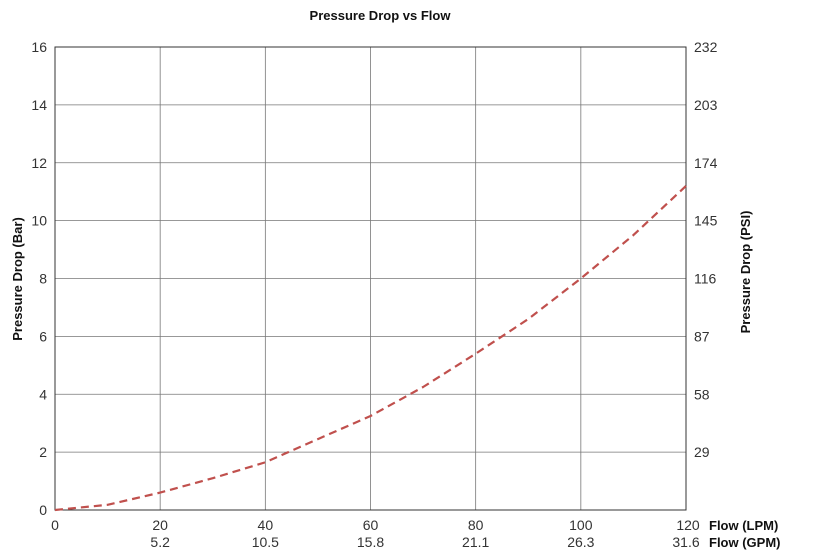  I want to click on x-tick-label: 100, so click(581, 525).